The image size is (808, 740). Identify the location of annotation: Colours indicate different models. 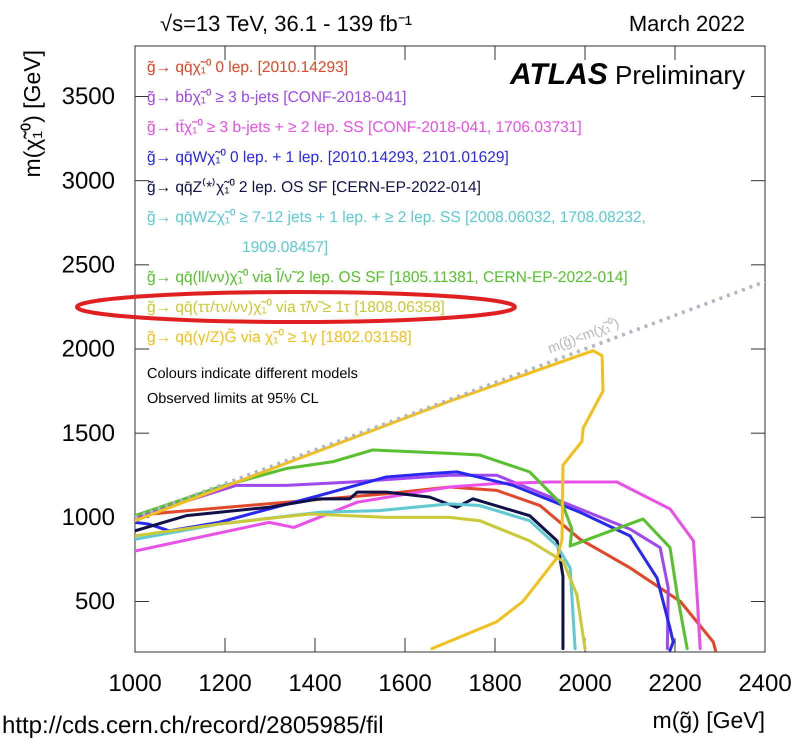
(252, 374).